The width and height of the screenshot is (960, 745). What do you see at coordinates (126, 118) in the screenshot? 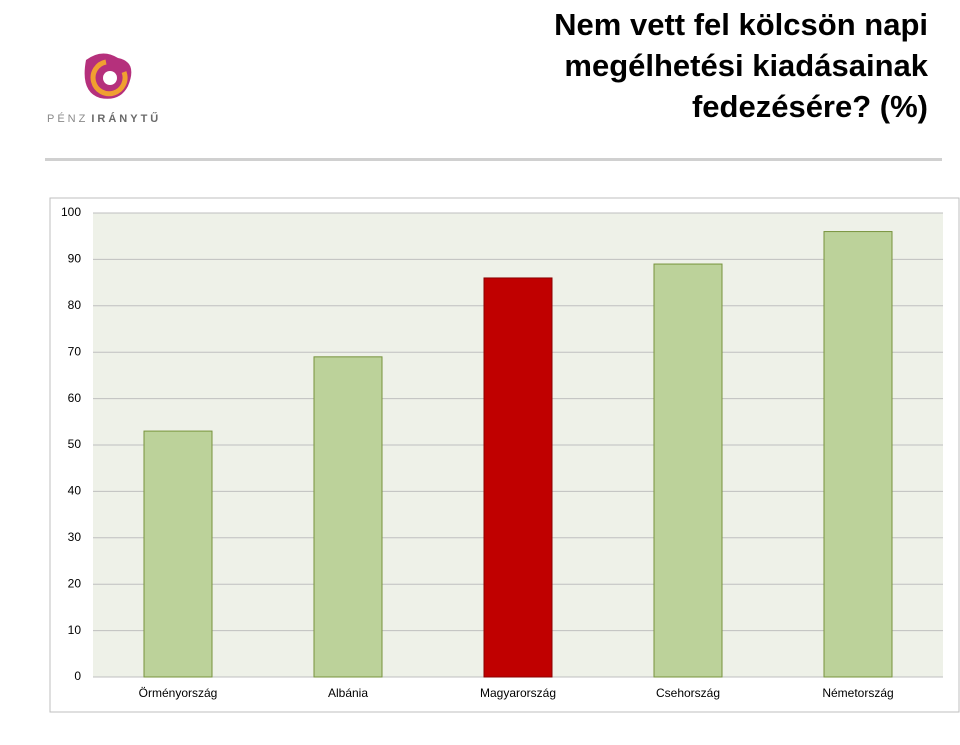
I see `logo-text: IRÁNYTŰ` at bounding box center [126, 118].